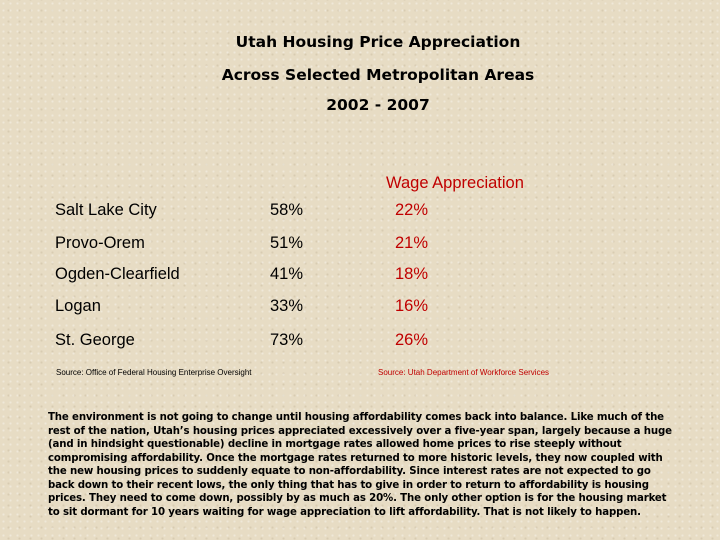  I want to click on wage-appreciation: 22%, so click(412, 210).